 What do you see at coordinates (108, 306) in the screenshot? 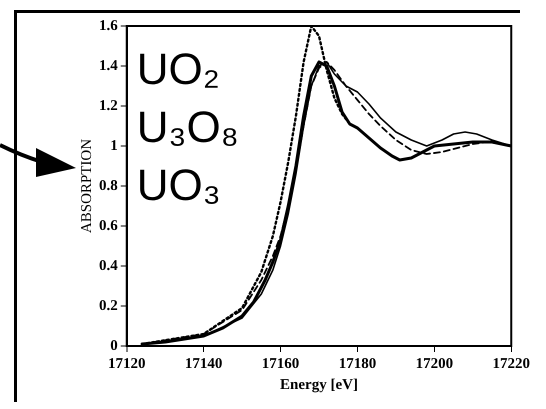
I see `y-tick-label: 0.2` at bounding box center [108, 306].